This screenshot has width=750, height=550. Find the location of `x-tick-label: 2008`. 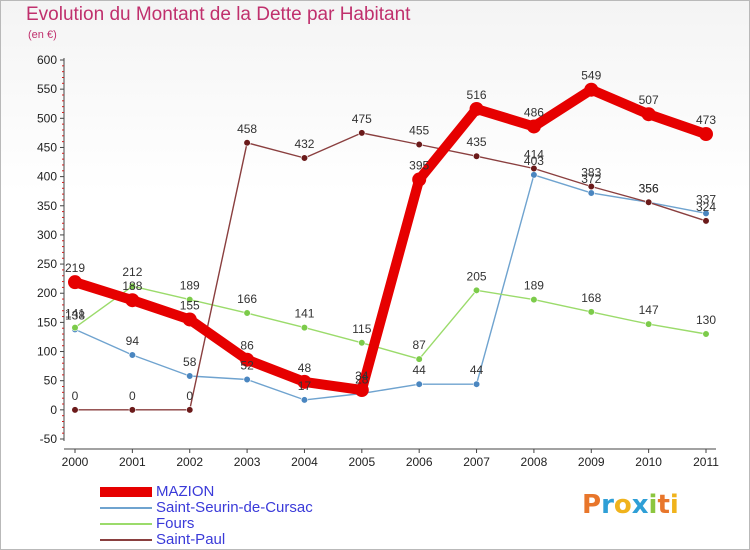

x-tick-label: 2008 is located at coordinates (534, 462).